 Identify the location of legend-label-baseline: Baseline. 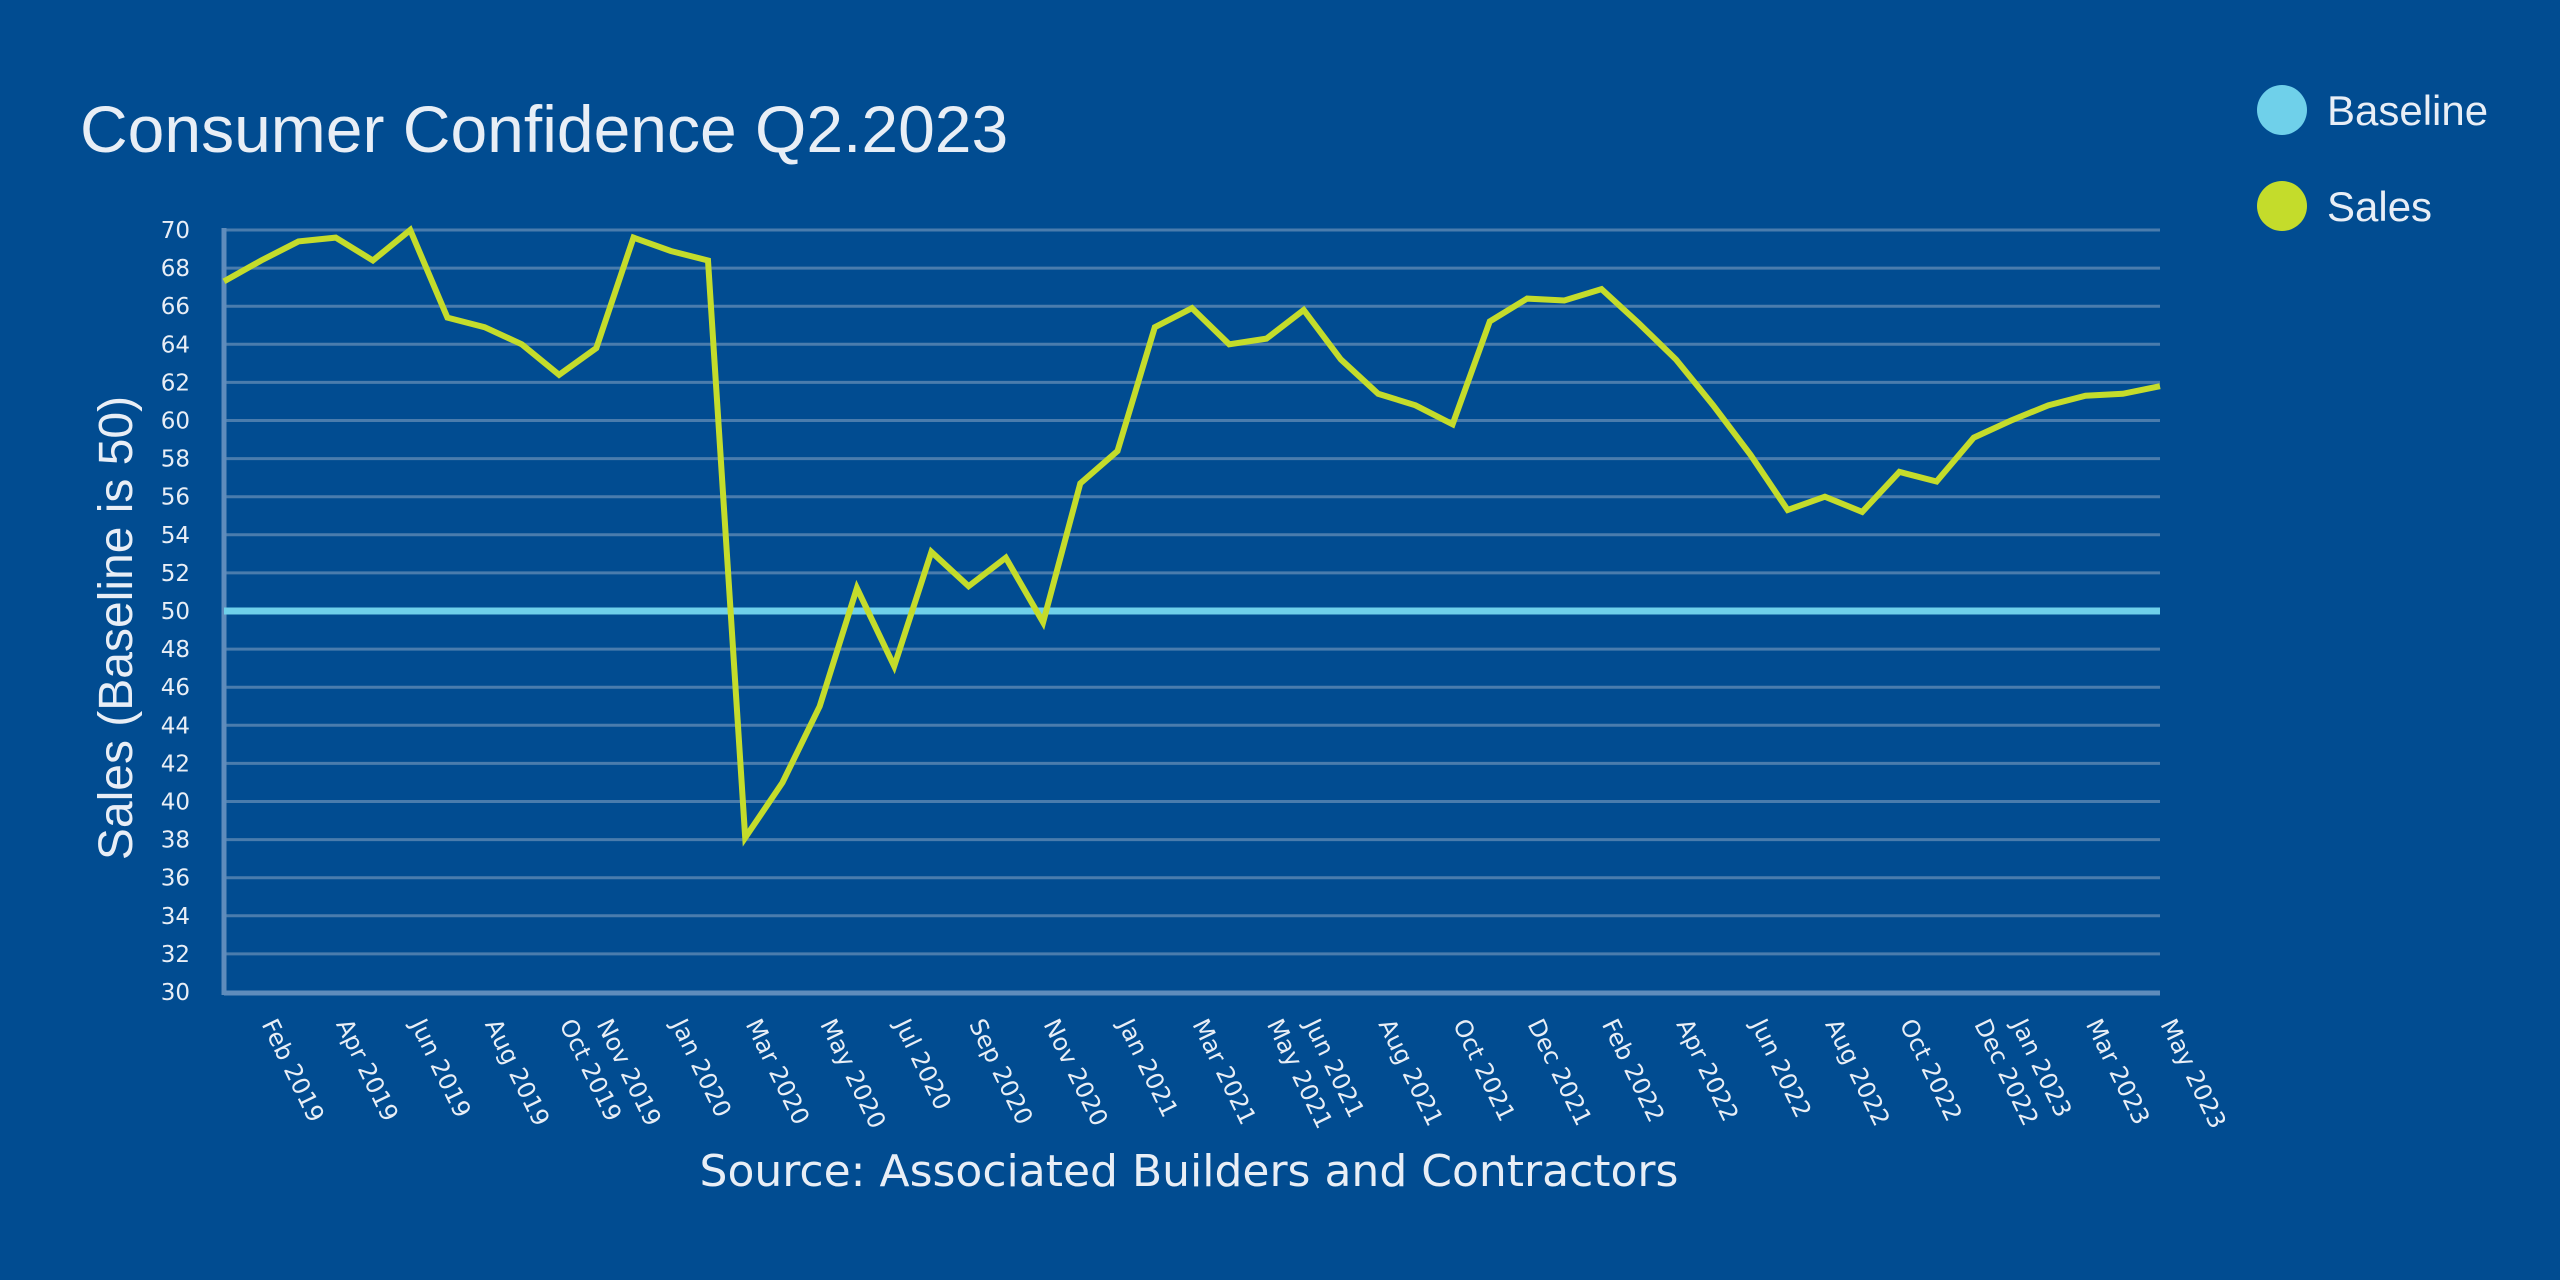
(2407, 110).